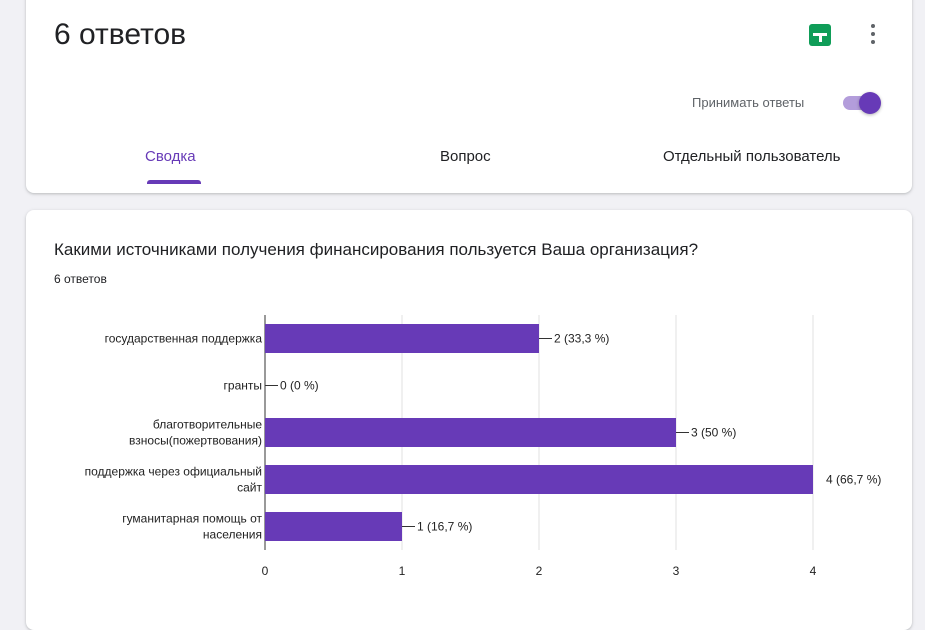 The width and height of the screenshot is (925, 630). What do you see at coordinates (539, 571) in the screenshot?
I see `x-tick-label: 2` at bounding box center [539, 571].